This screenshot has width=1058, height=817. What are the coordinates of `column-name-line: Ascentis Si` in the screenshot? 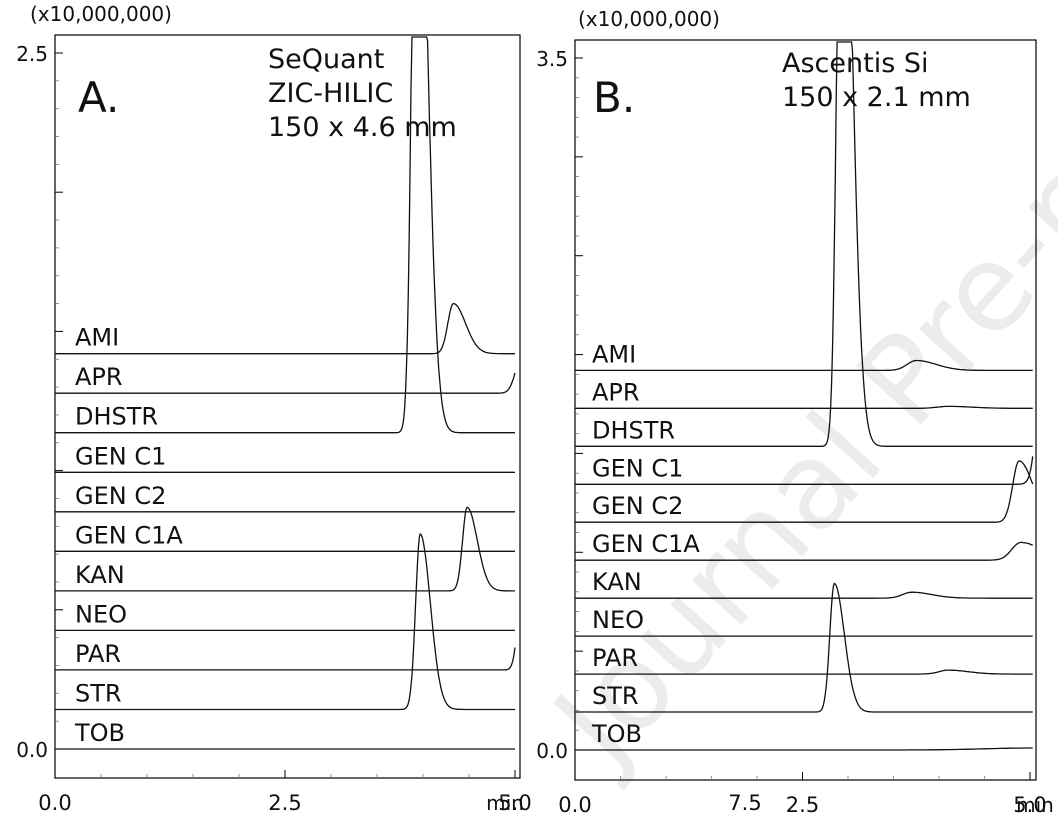 It's located at (855, 63).